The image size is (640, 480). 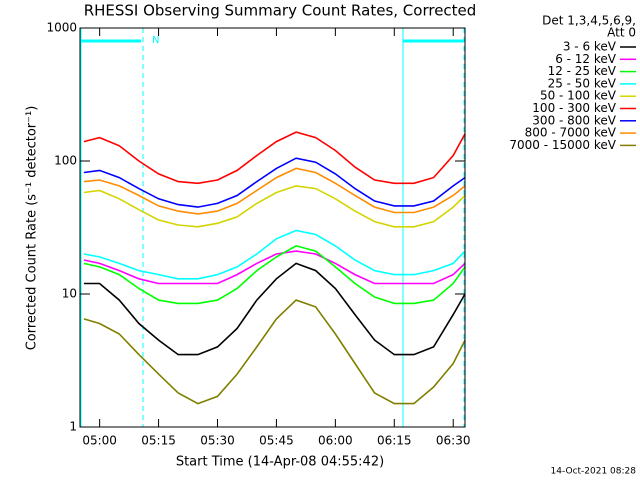 What do you see at coordinates (155, 40) in the screenshot?
I see `annotation: N` at bounding box center [155, 40].